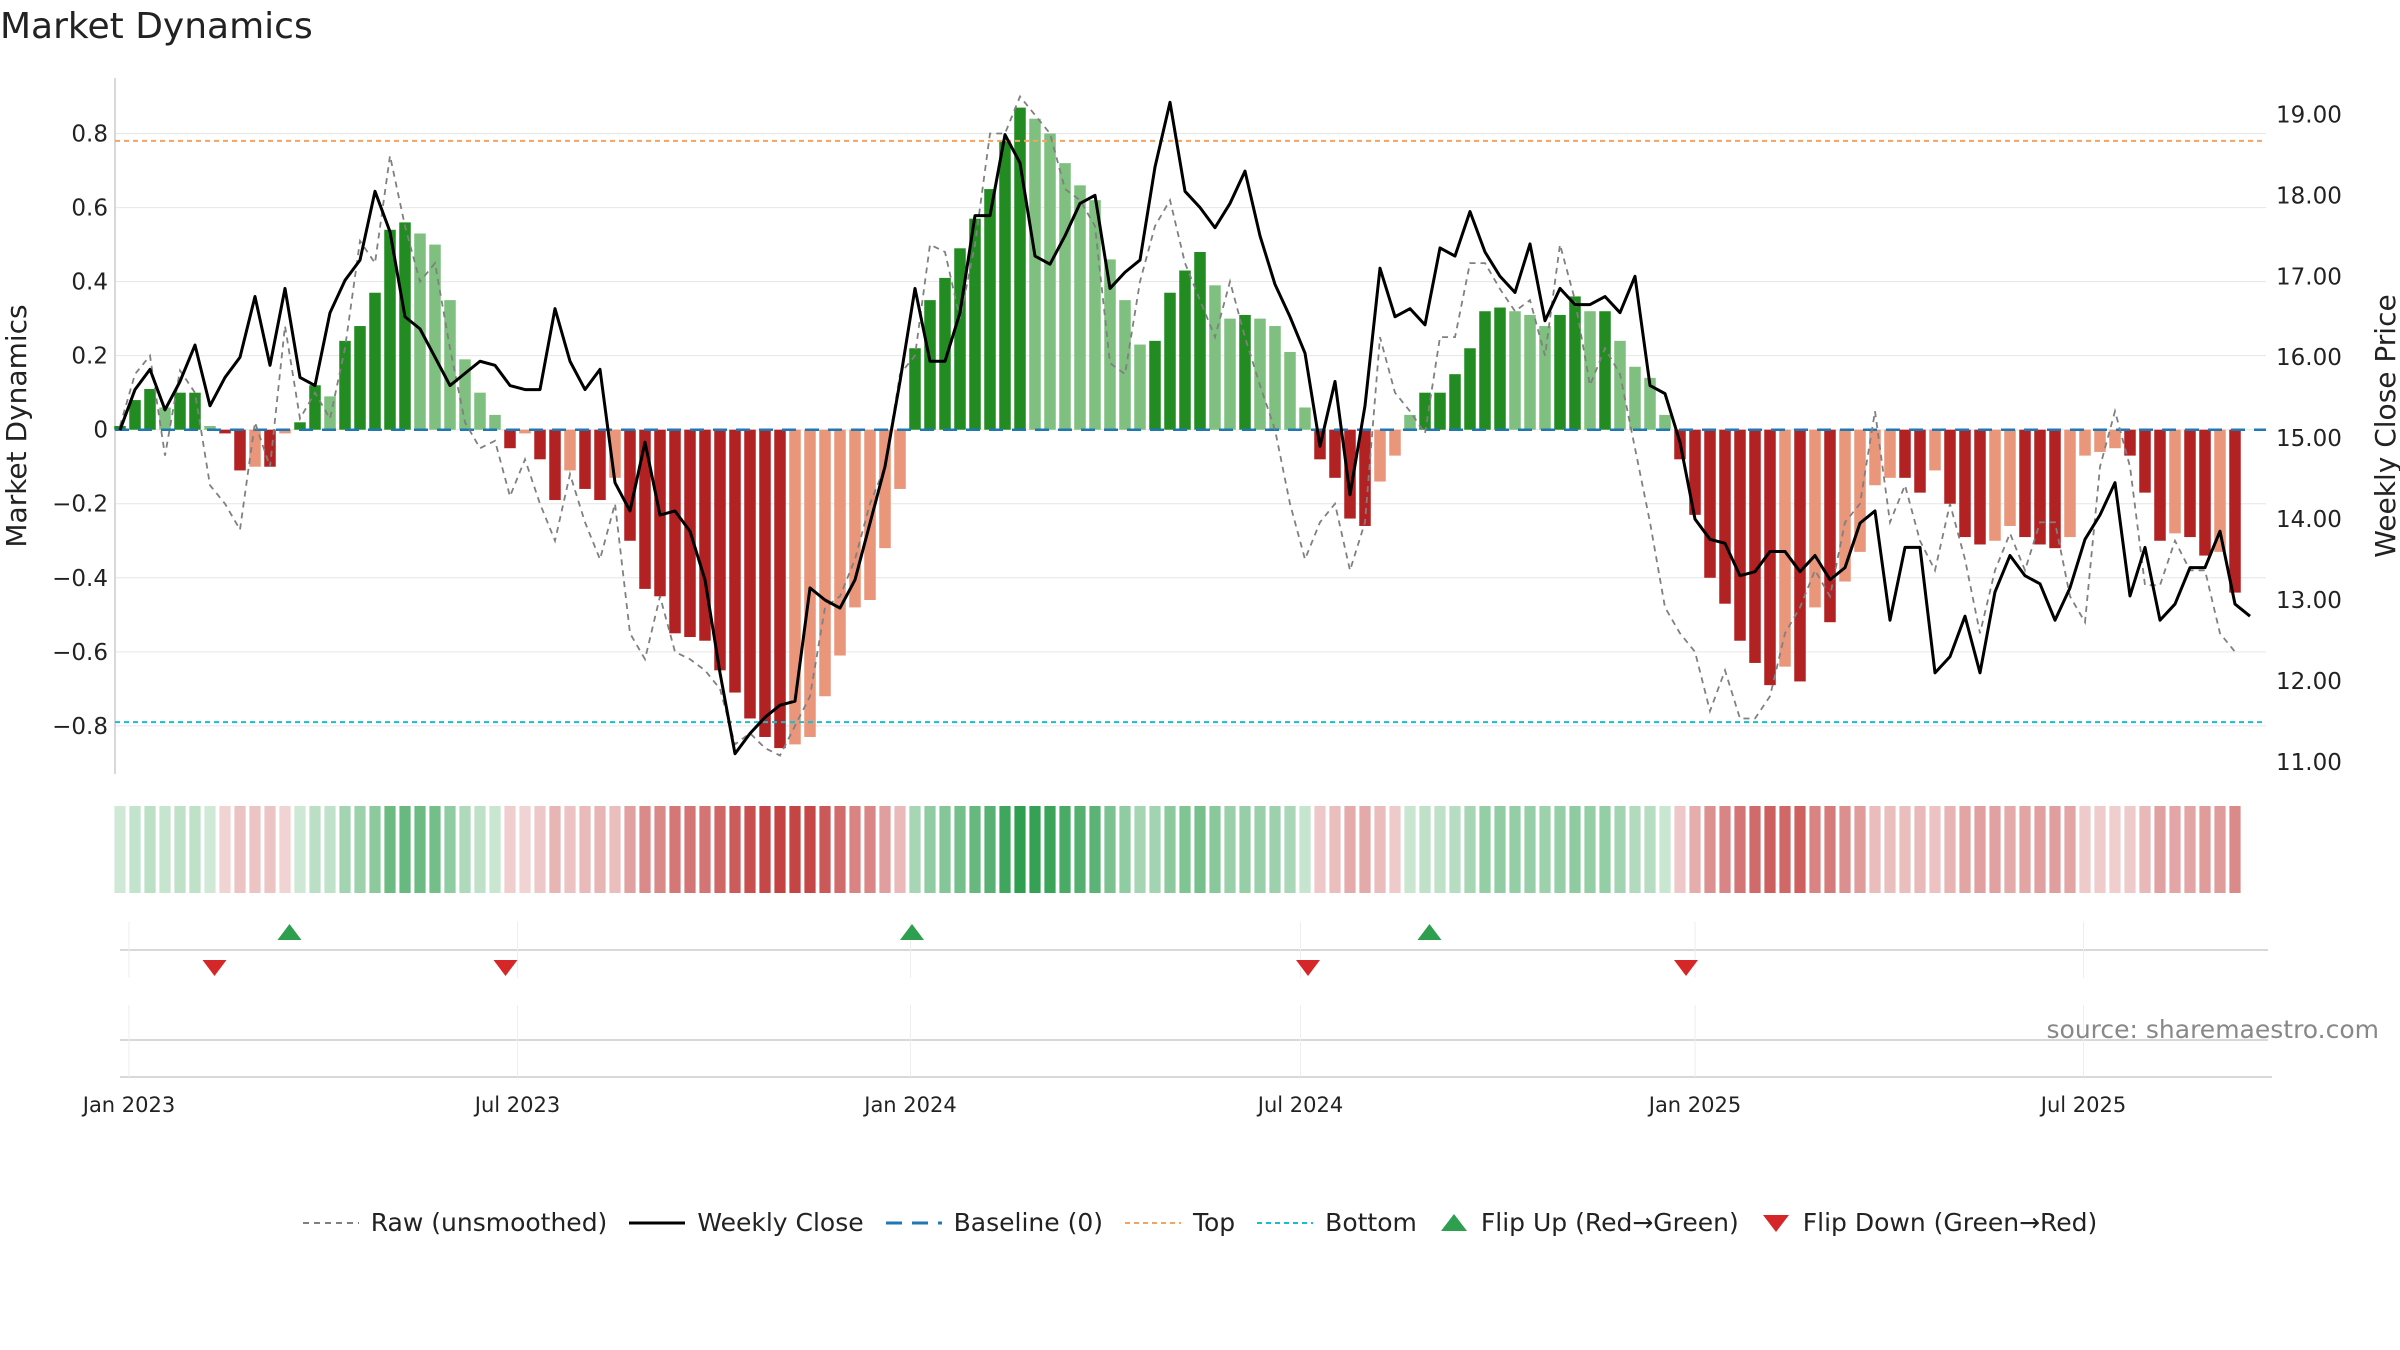  What do you see at coordinates (1694, 1105) in the screenshot?
I see `x-tick-label: Jan 2025` at bounding box center [1694, 1105].